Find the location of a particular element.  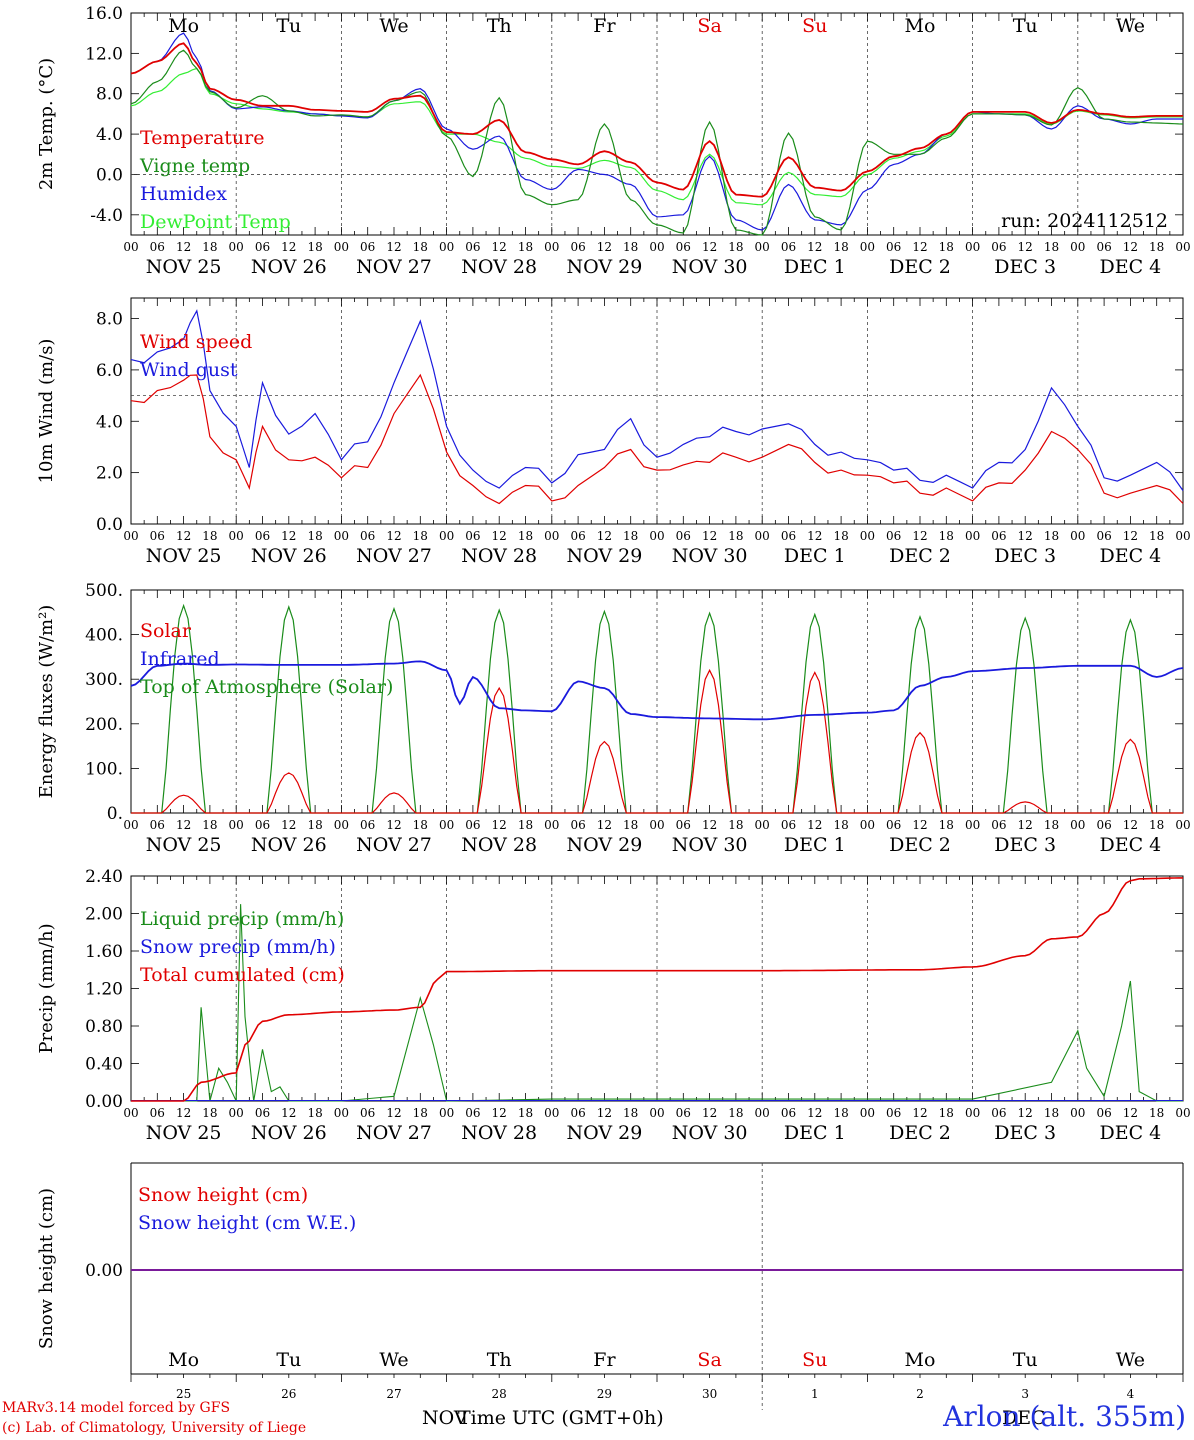

y-tick-label: 300. is located at coordinates (104, 680).